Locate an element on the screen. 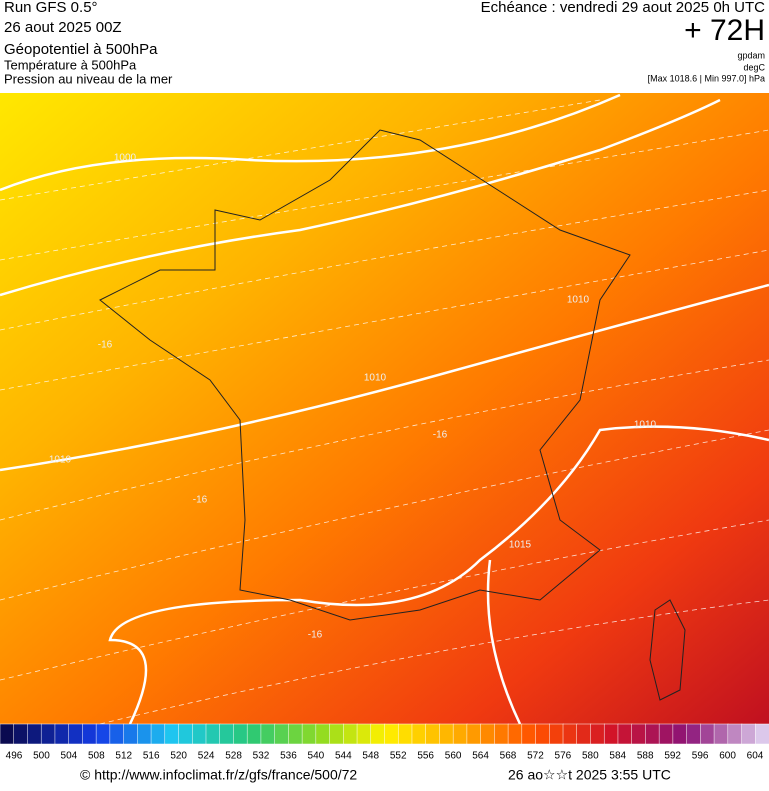  legend-label: 520 is located at coordinates (178, 756).